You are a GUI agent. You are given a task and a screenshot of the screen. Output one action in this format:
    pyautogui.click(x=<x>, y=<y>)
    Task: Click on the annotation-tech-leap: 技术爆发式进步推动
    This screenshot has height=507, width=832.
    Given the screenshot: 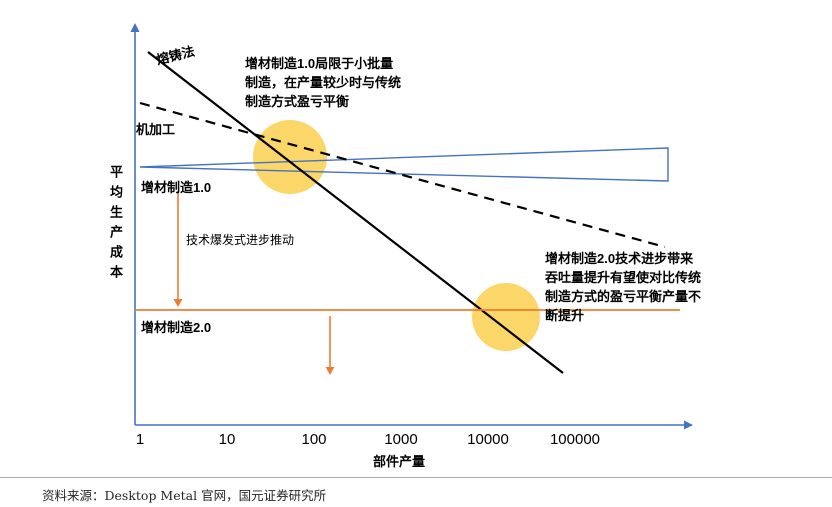 What is the action you would take?
    pyautogui.click(x=240, y=240)
    